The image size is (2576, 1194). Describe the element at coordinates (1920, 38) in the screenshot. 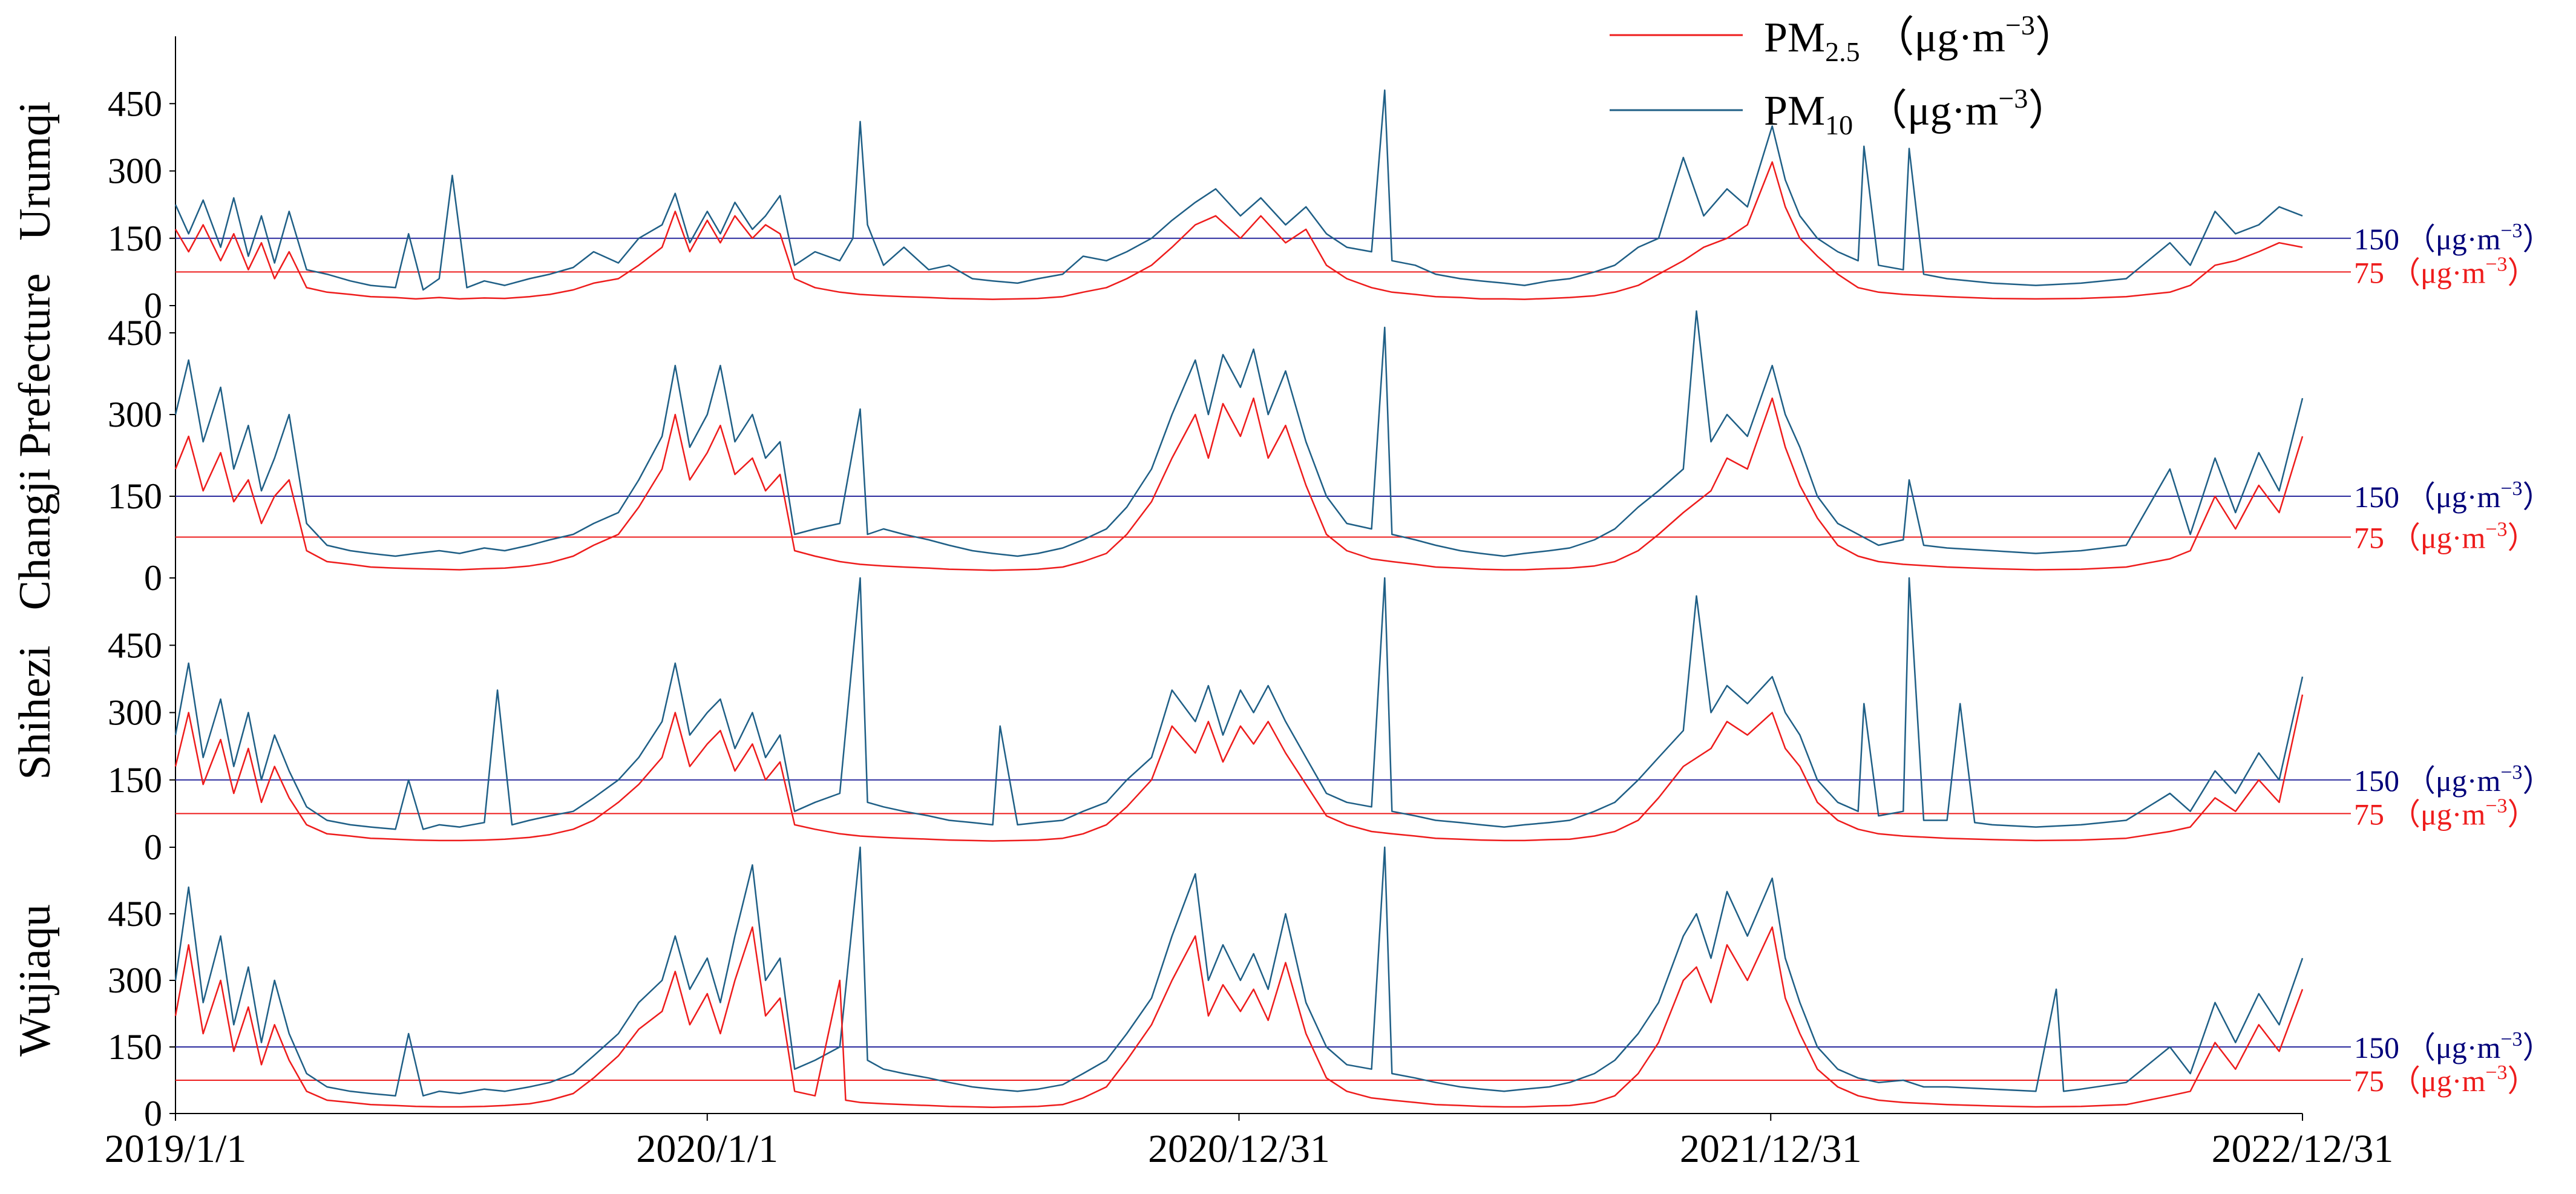

I see `legend-label-pm25: PM2.5 （μg·m−3）` at that location.